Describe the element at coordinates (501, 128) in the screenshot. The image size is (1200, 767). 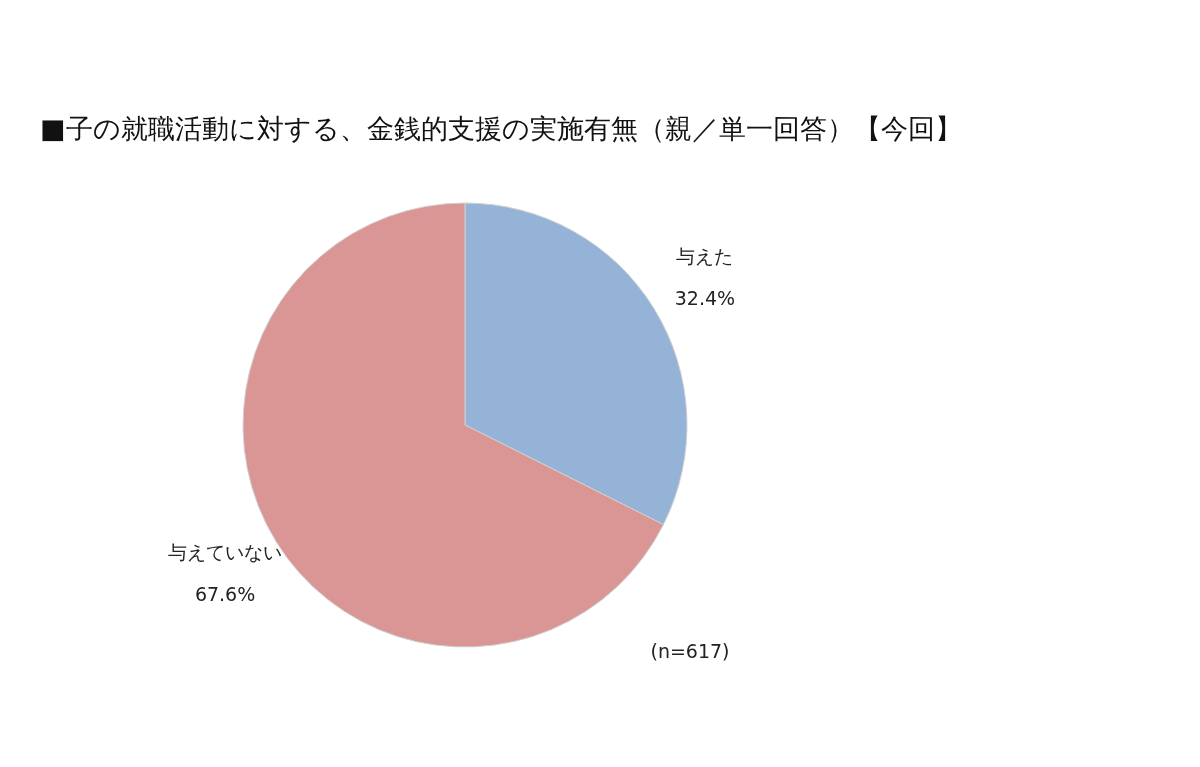
I see `chart-title: ■子の就職活動に対する、金銭的支援の実施有無（親／単一回答）【今回】` at that location.